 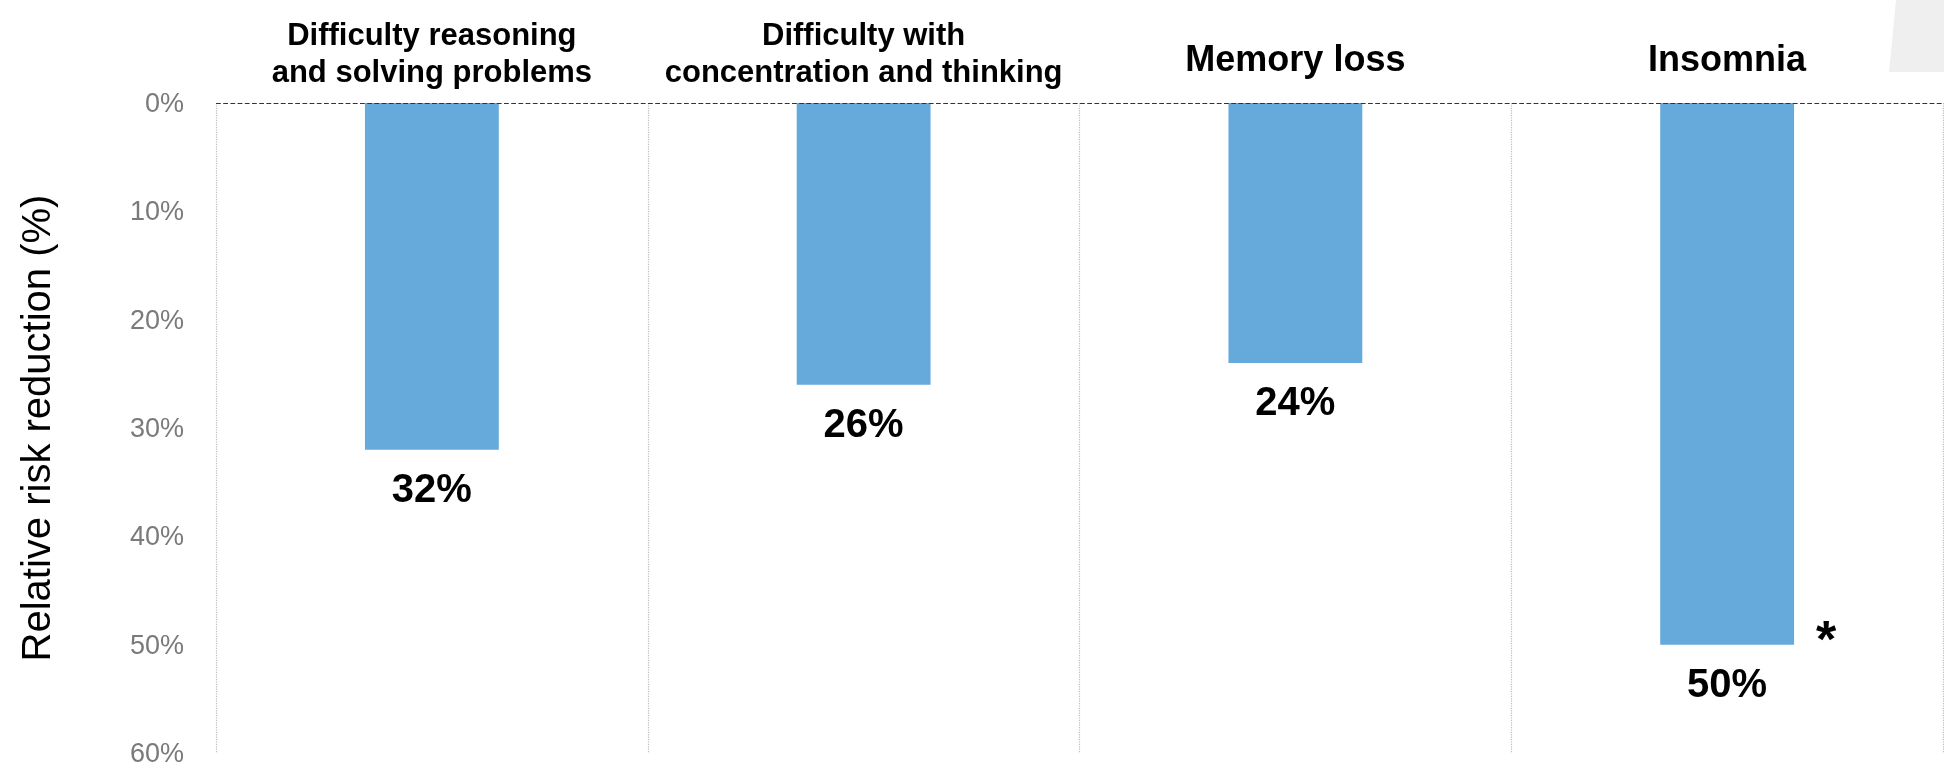 What do you see at coordinates (1295, 58) in the screenshot?
I see `x-tick-label: Memory loss` at bounding box center [1295, 58].